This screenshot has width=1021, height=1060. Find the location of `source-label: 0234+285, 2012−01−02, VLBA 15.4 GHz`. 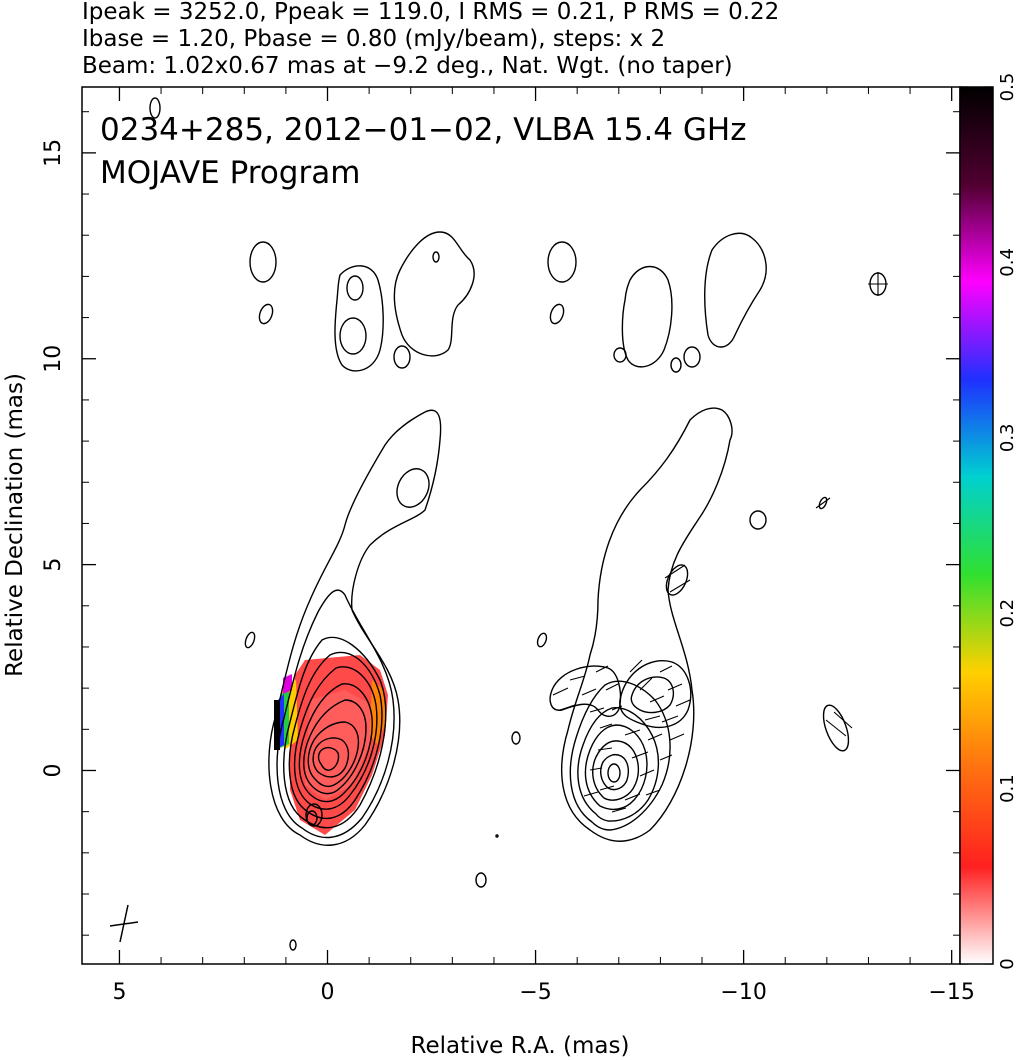

source-label: 0234+285, 2012−01−02, VLBA 15.4 GHz is located at coordinates (423, 130).